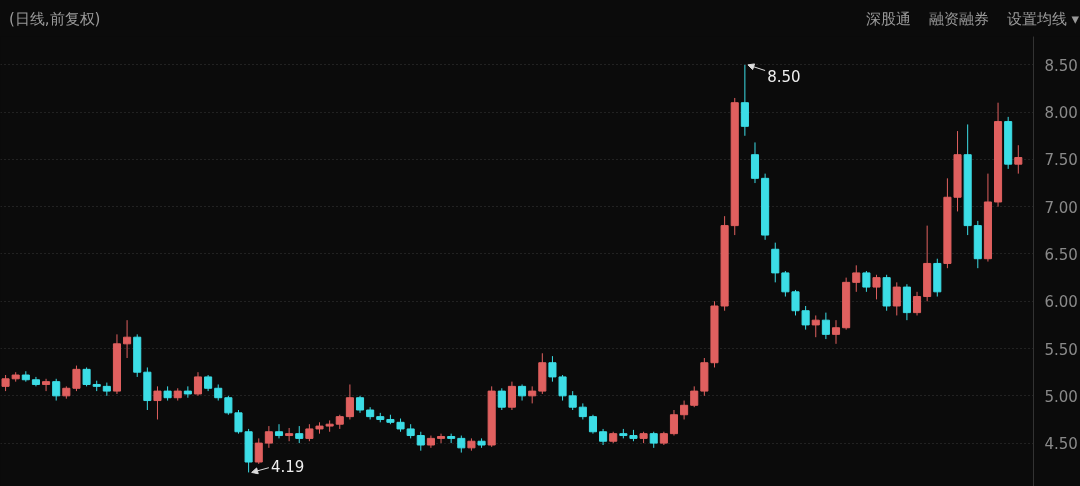 This screenshot has height=486, width=1080. Describe the element at coordinates (1061, 160) in the screenshot. I see `y-tick-label: 7.50` at that location.